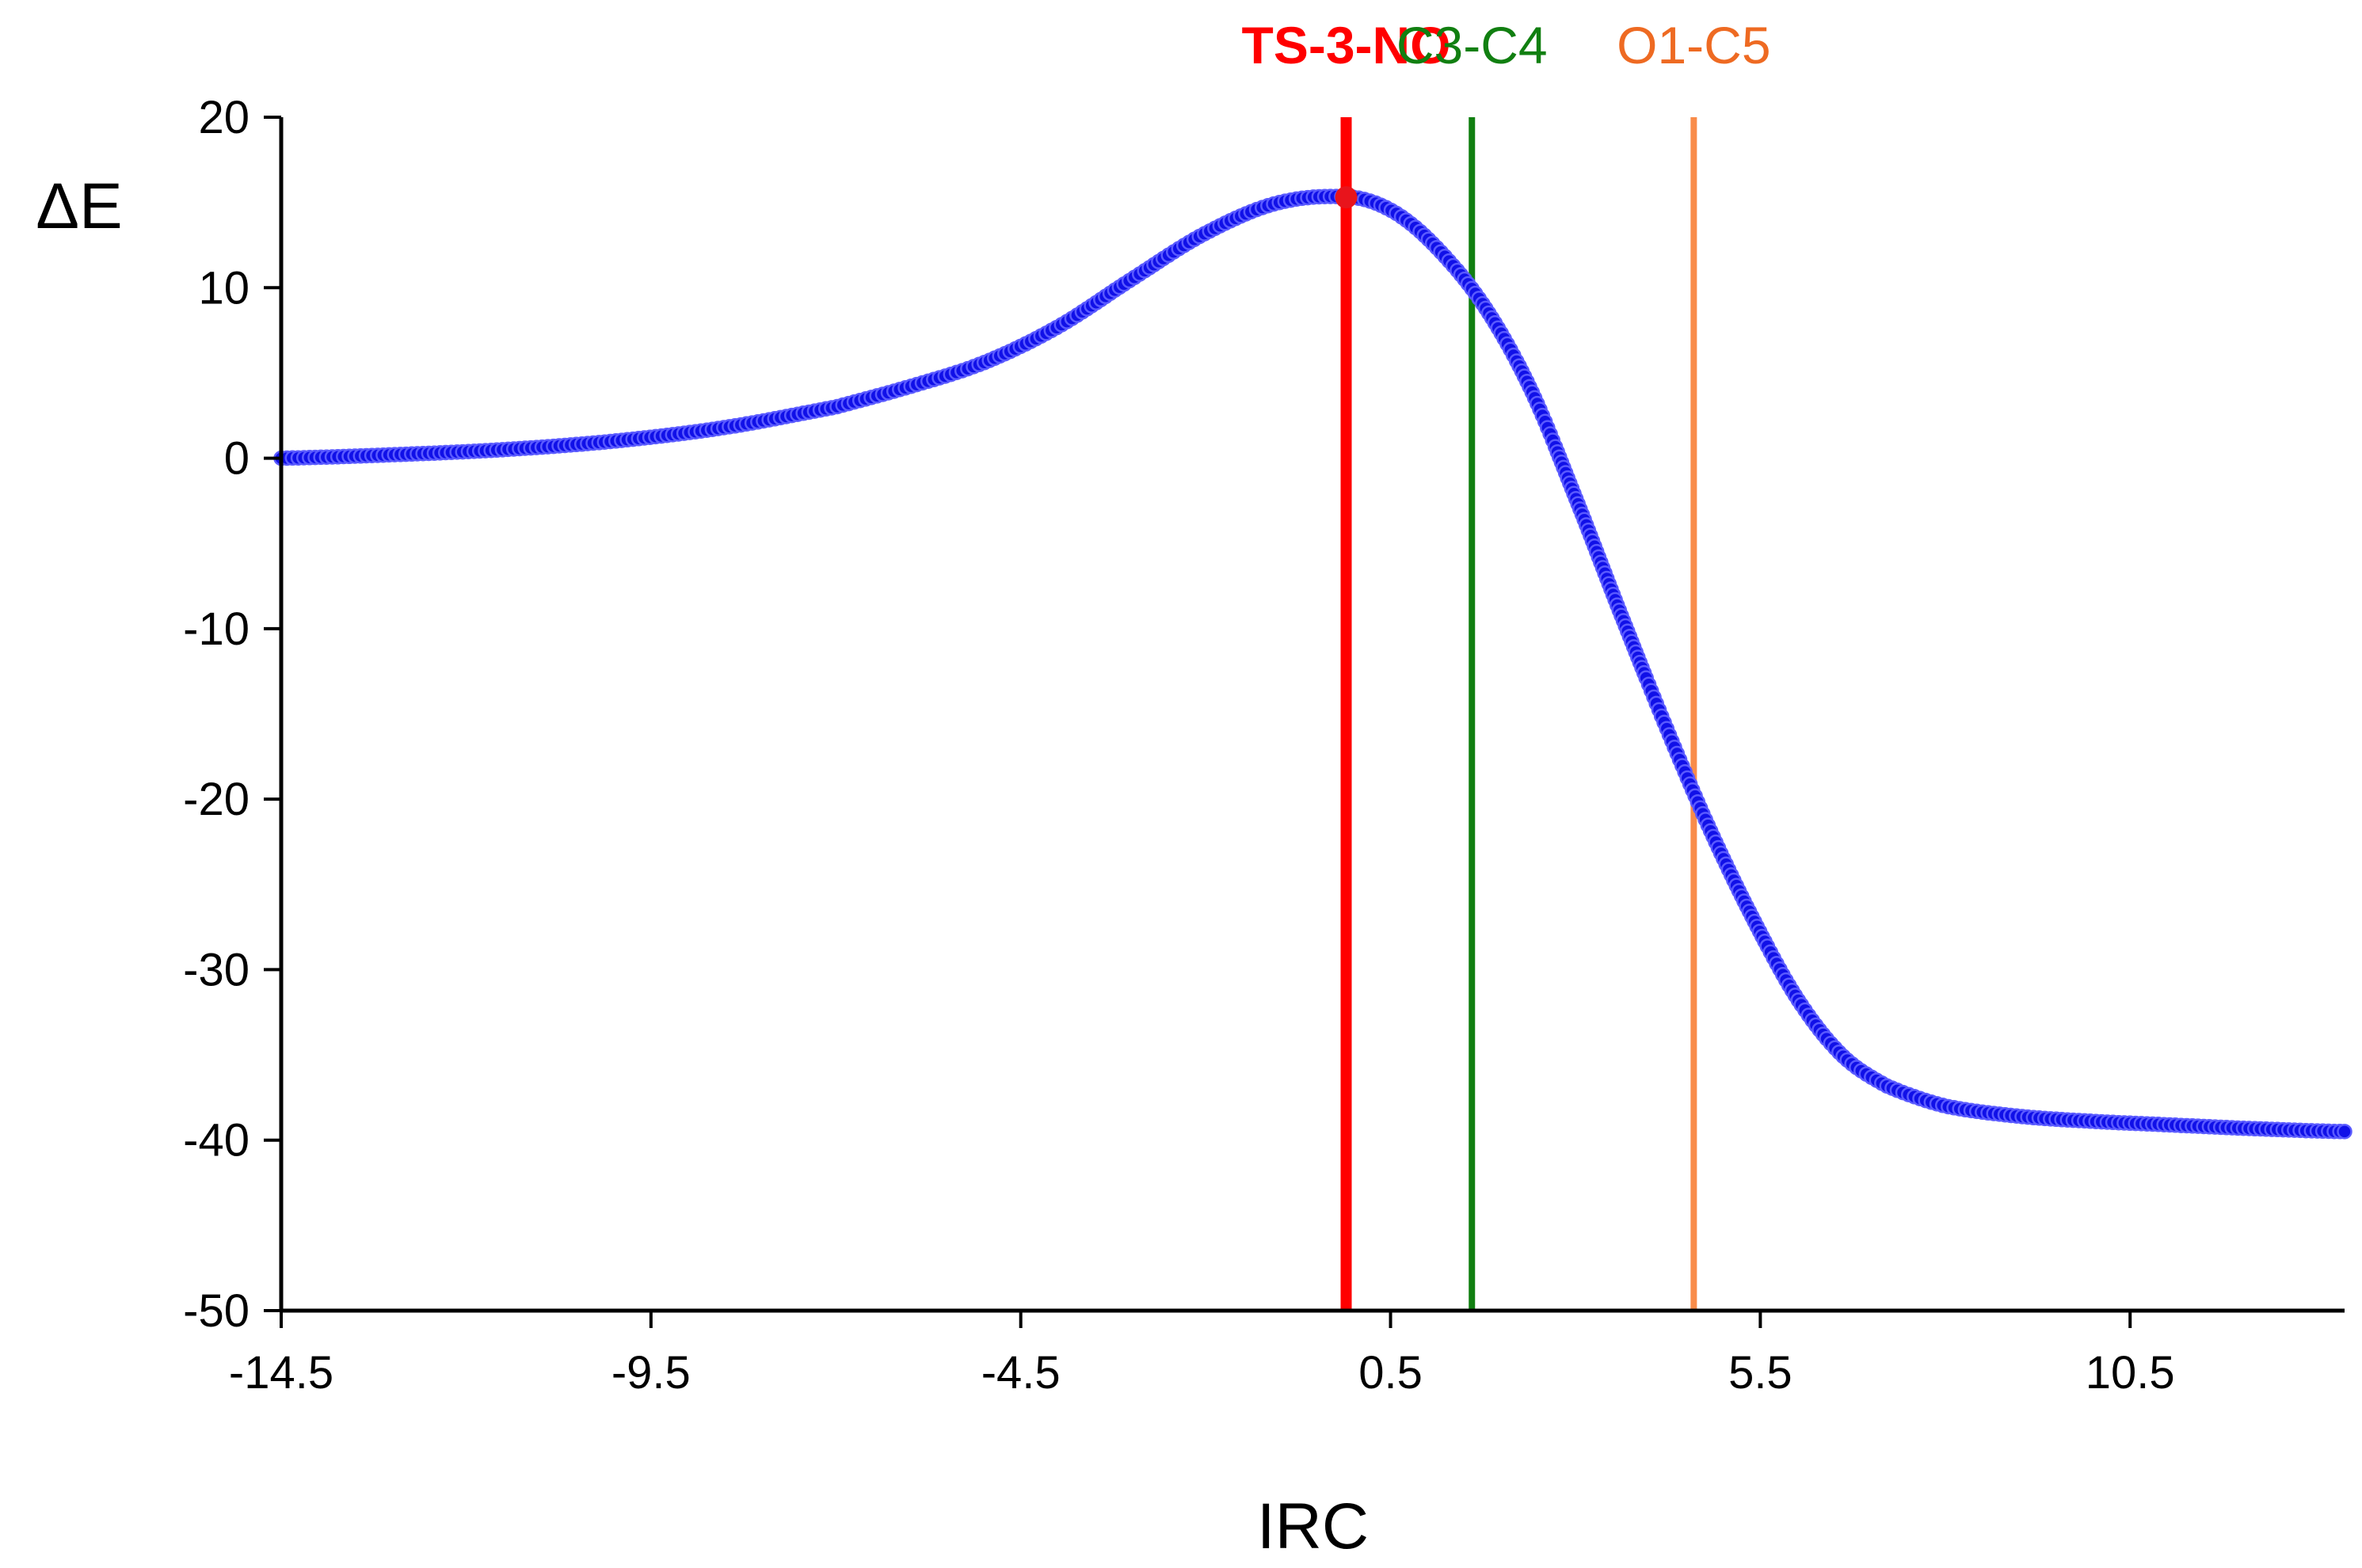 This screenshot has height=1568, width=2362. Describe the element at coordinates (1021, 1373) in the screenshot. I see `x-tick-label: -4.5` at that location.